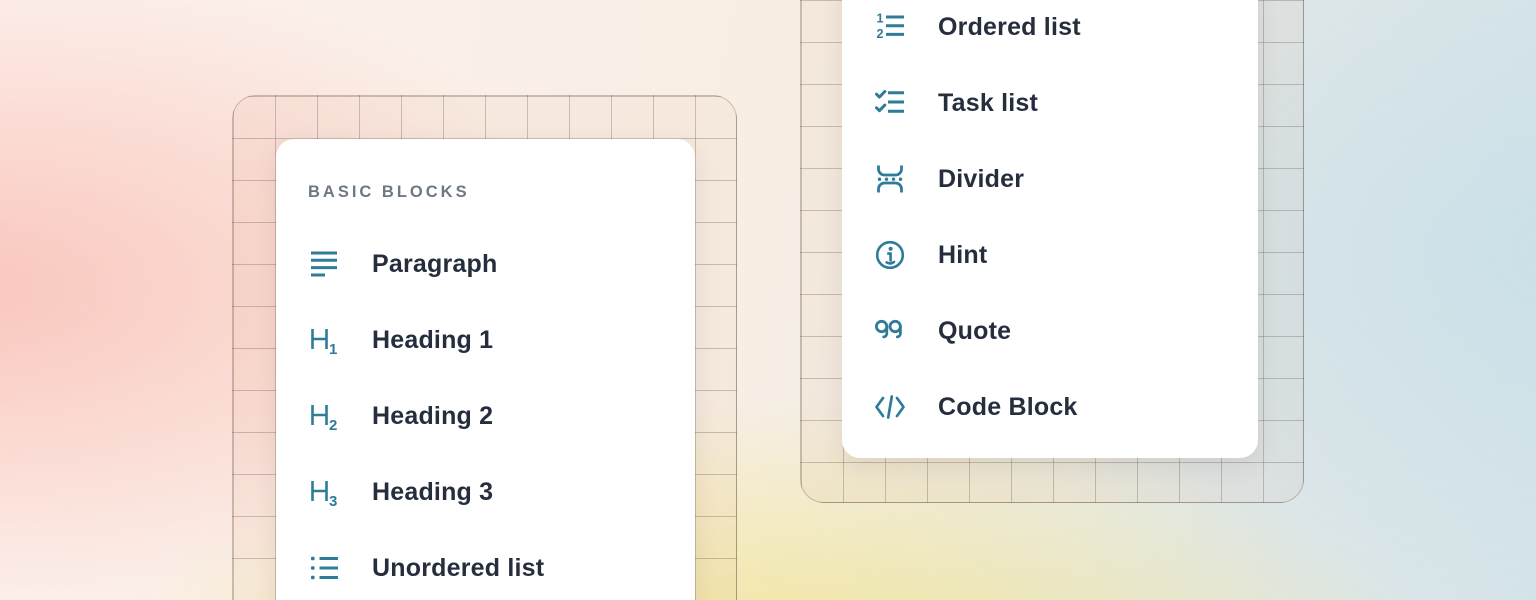 The height and width of the screenshot is (600, 1536). I want to click on quote-icon, so click(890, 331).